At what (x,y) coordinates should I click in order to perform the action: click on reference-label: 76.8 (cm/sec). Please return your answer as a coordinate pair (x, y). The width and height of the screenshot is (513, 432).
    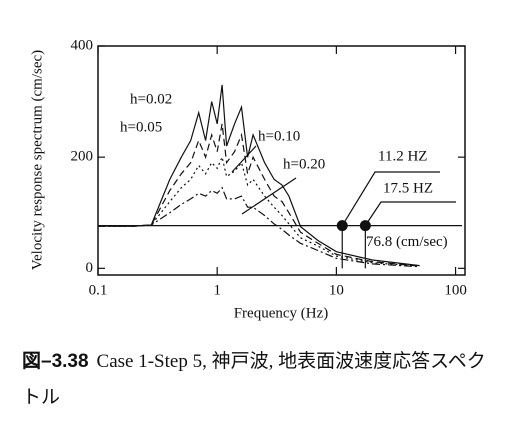
    Looking at the image, I should click on (407, 242).